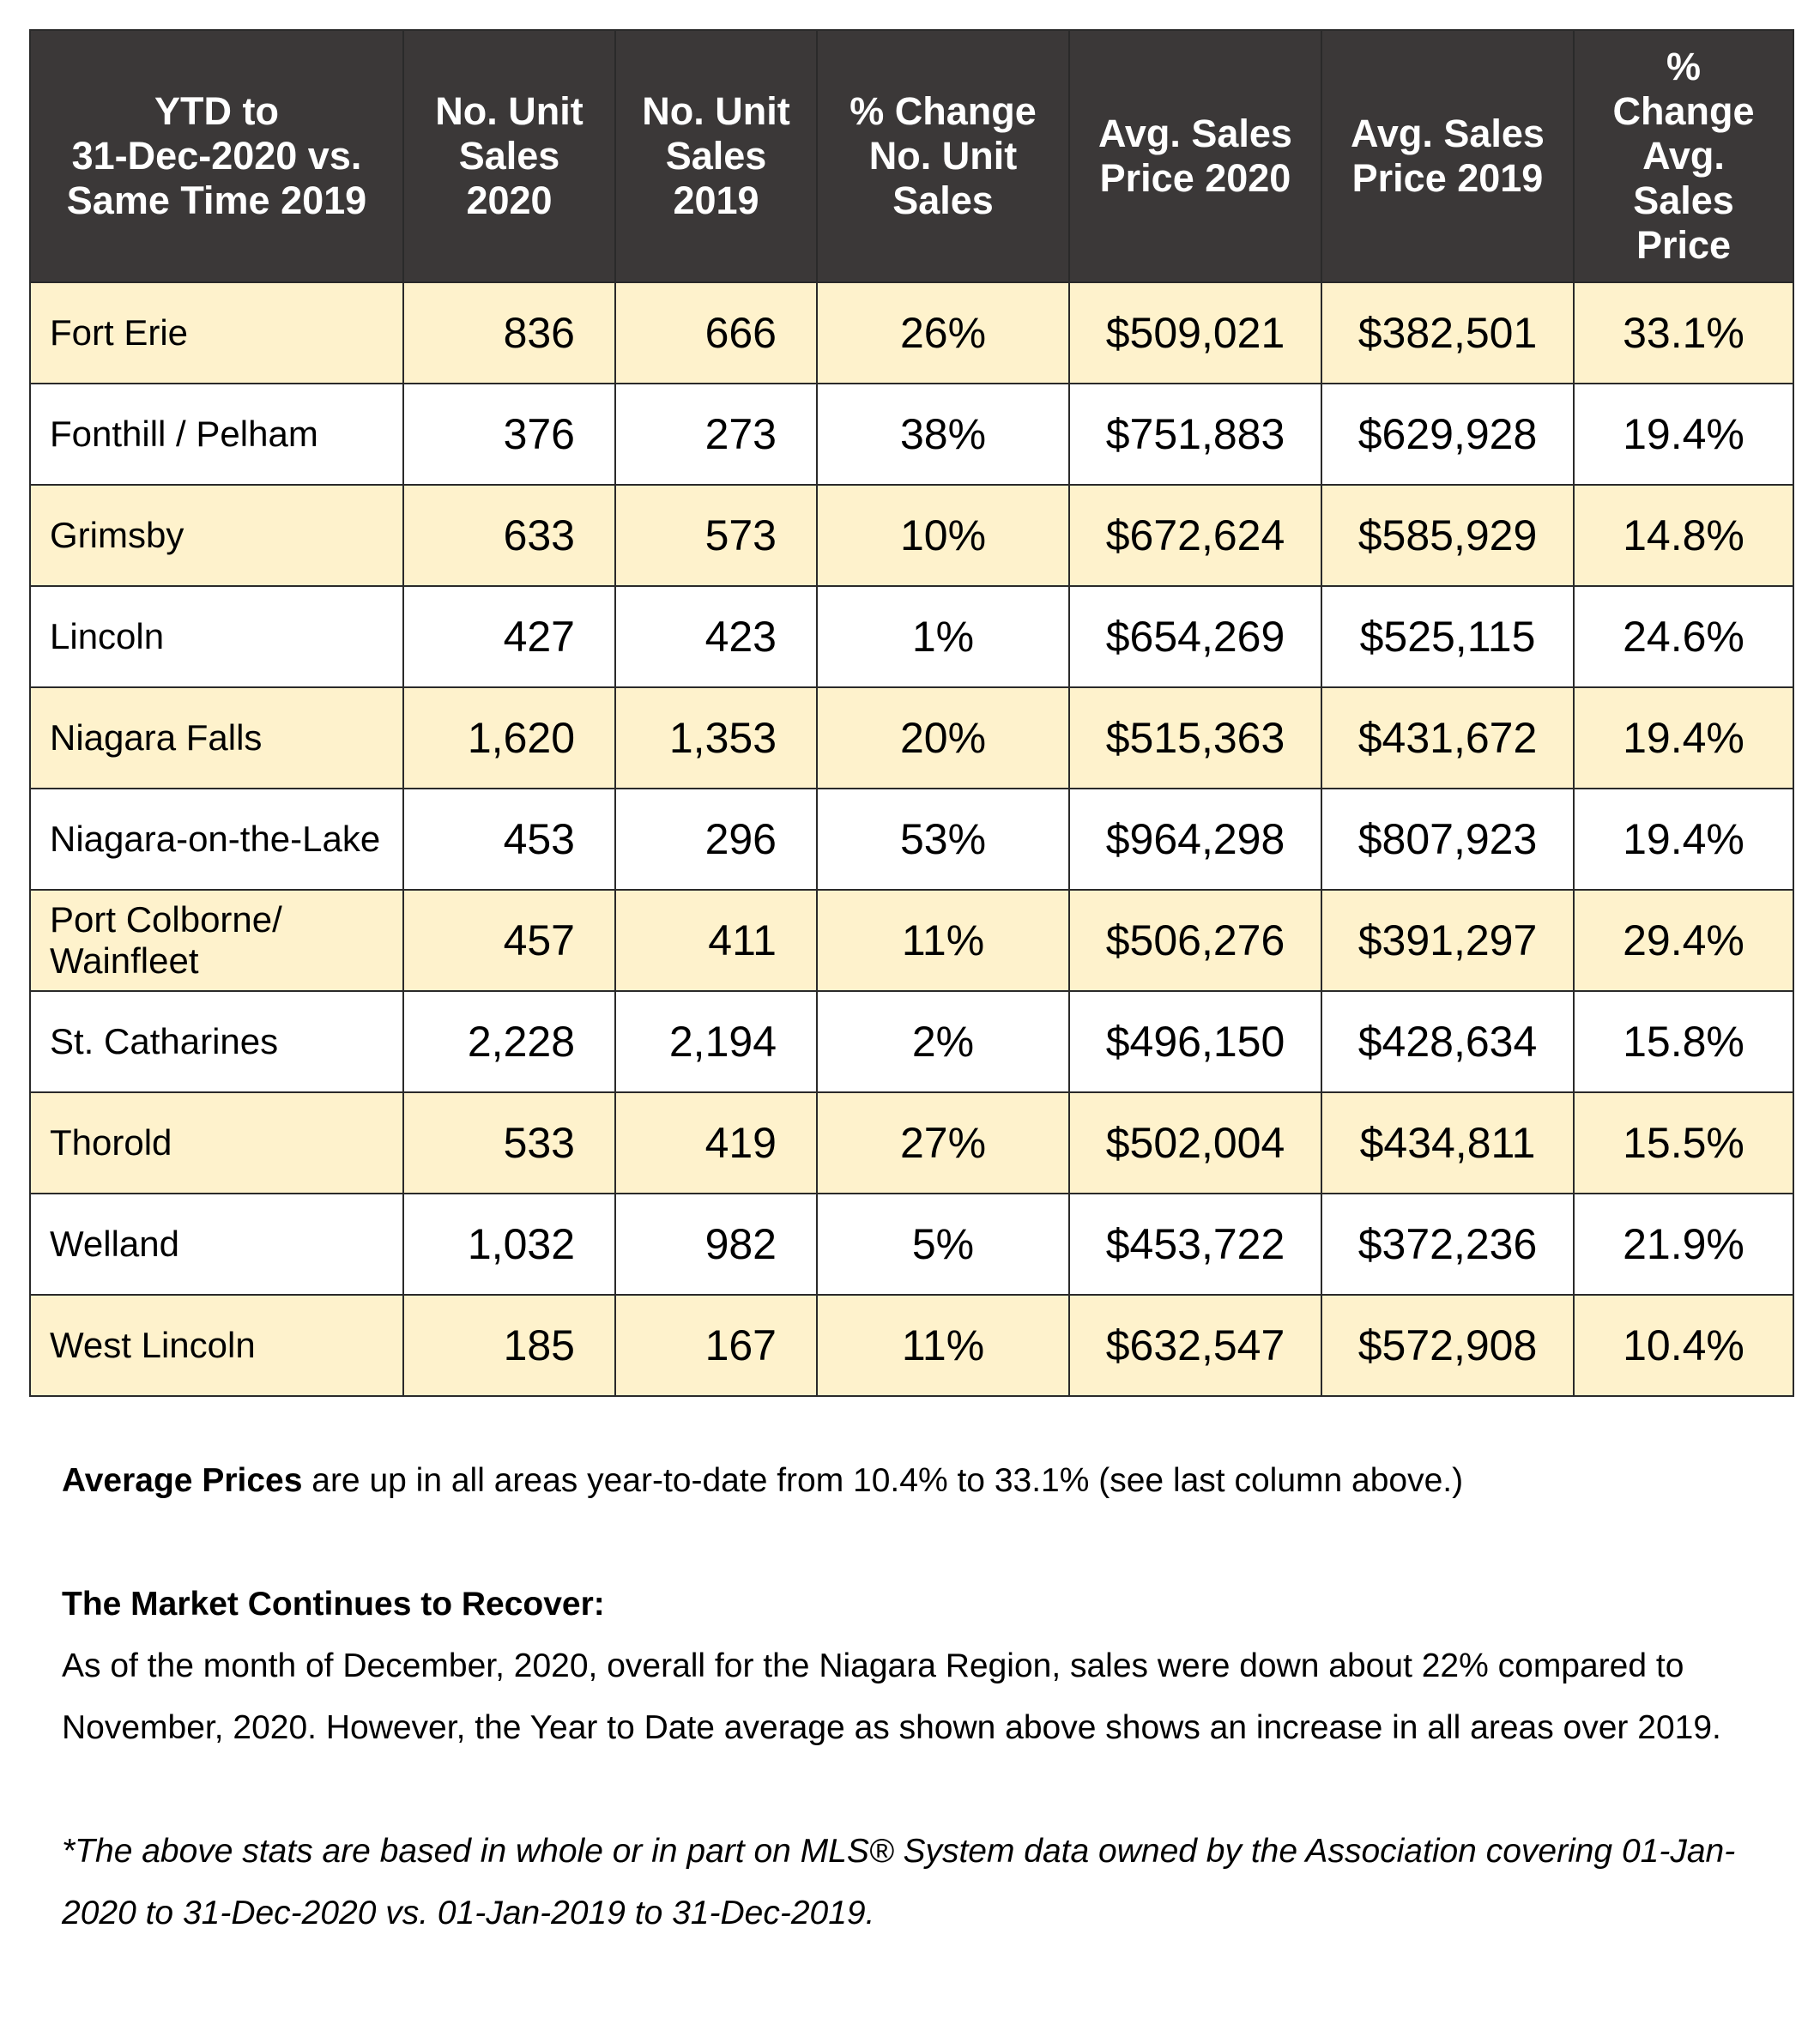 The image size is (1820, 2031). I want to click on header-pct-change-units: % Change No. Unit Sales, so click(943, 156).